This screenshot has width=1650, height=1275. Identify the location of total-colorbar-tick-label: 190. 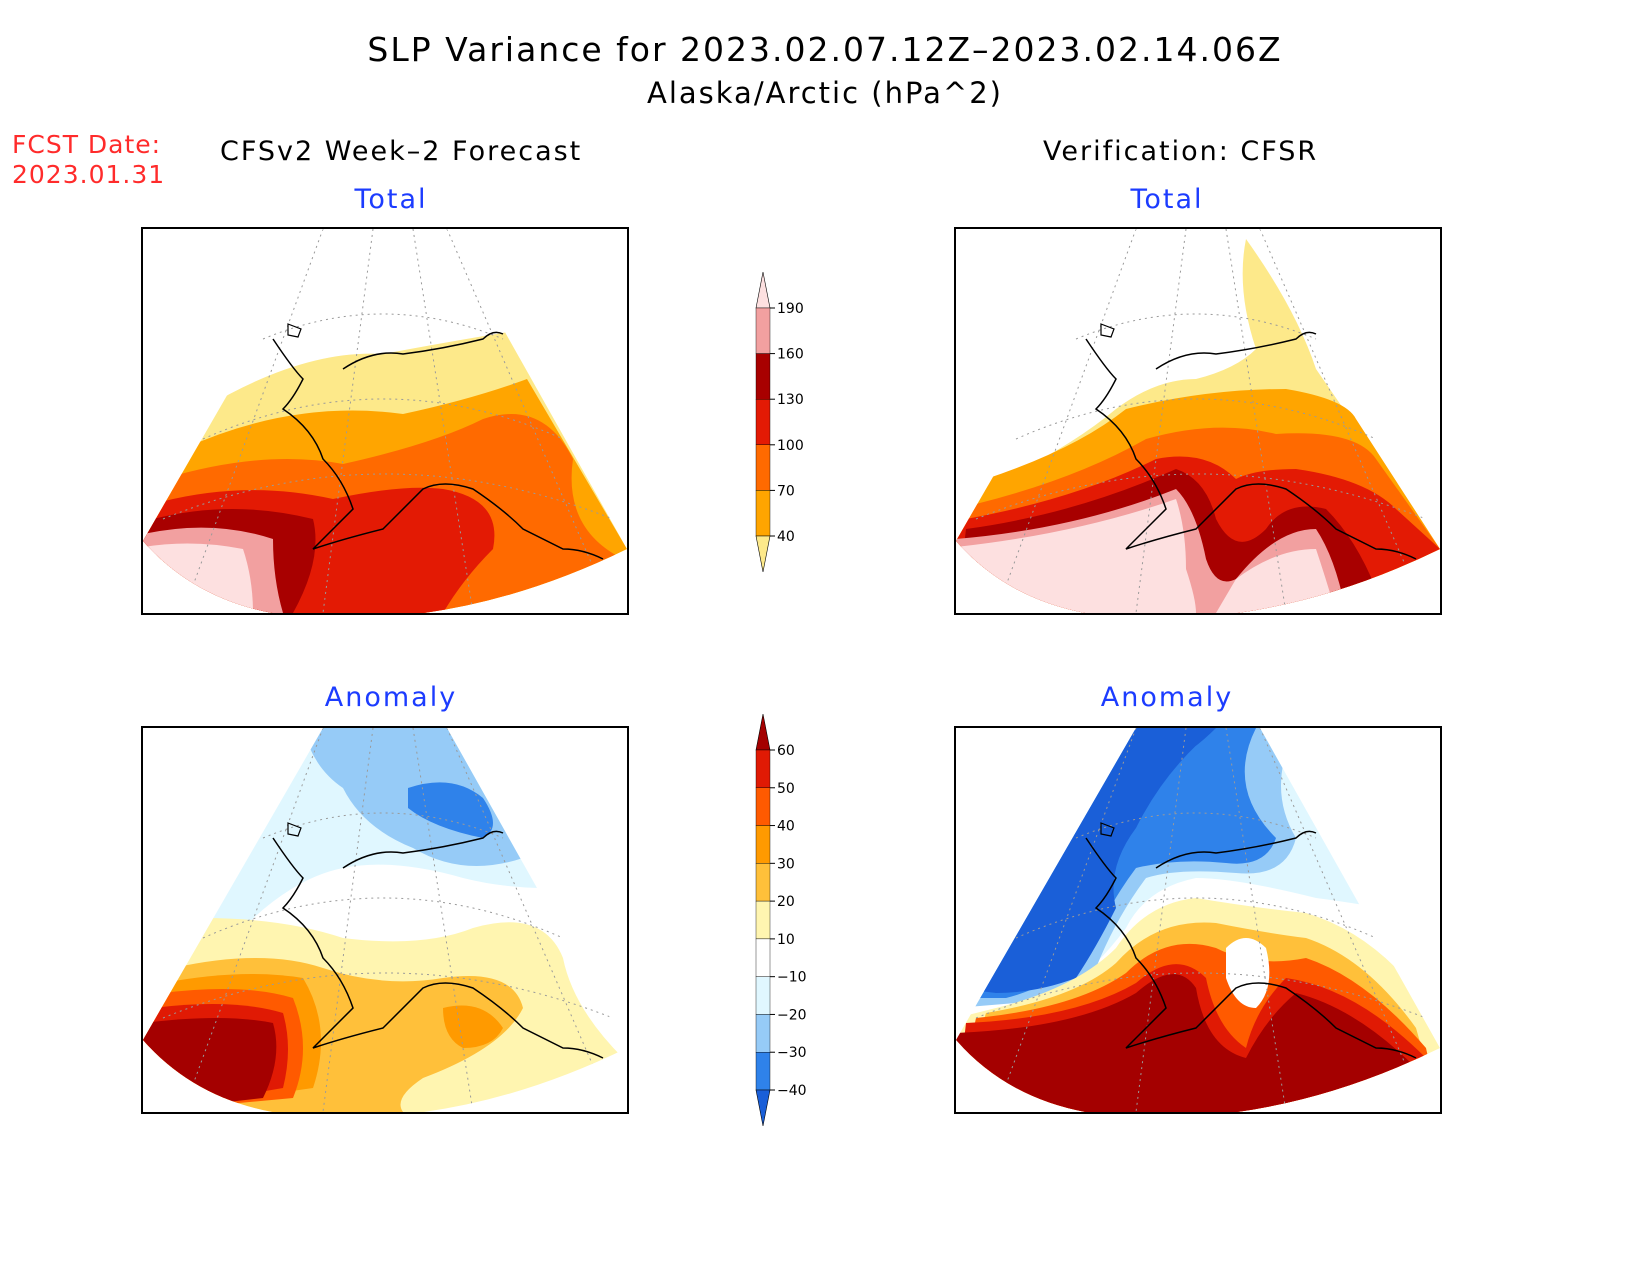
(790, 309).